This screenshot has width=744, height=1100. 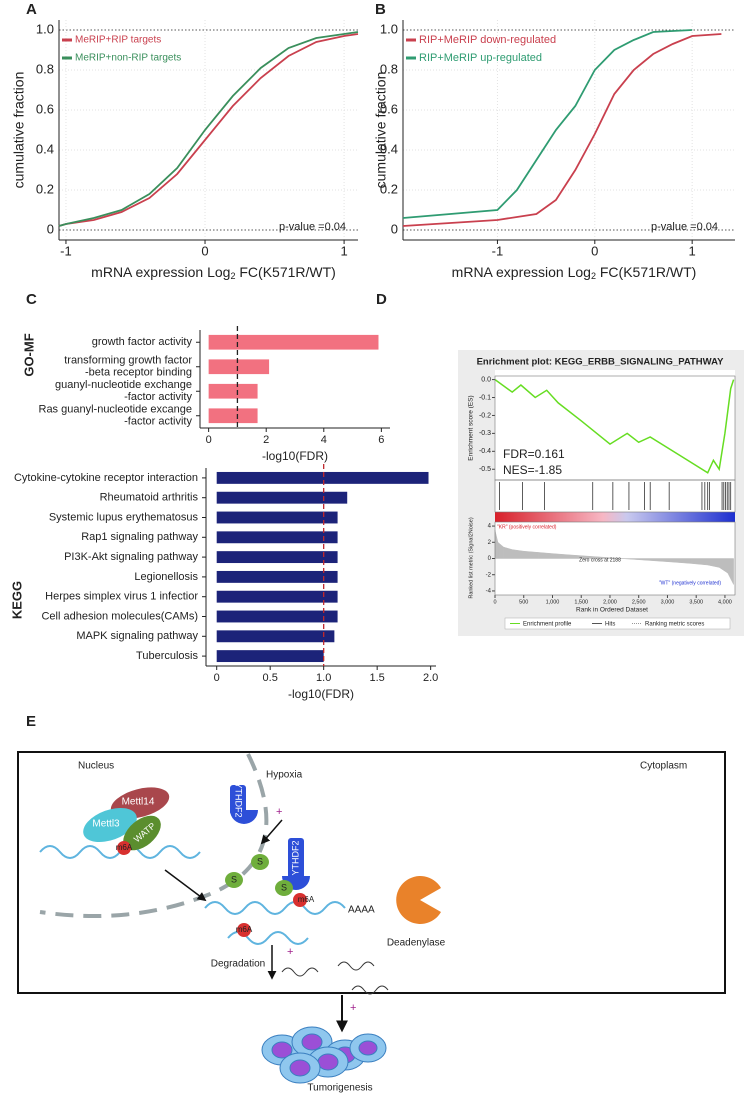 I want to click on x-tick-label: 3,500, so click(x=696, y=602).